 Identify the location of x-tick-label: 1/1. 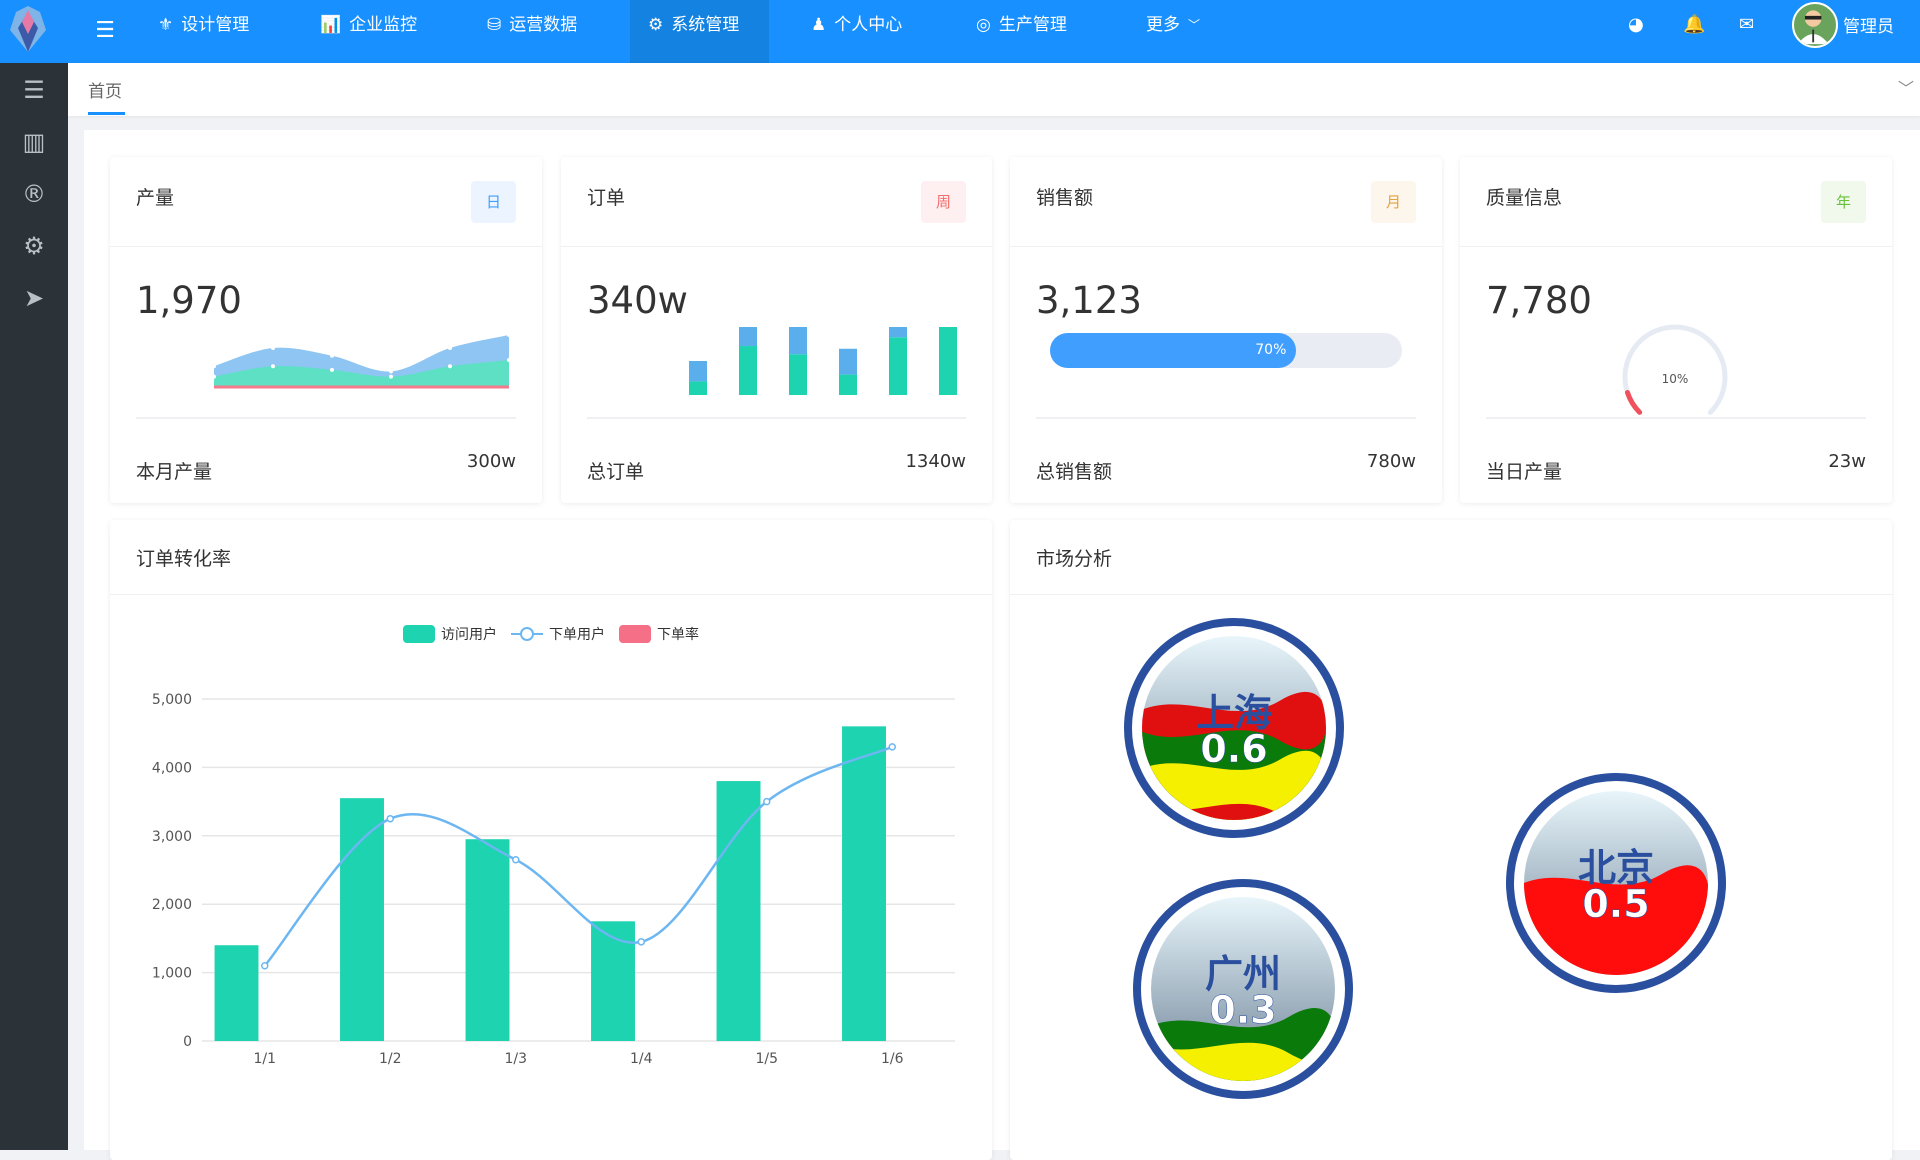
(264, 1059).